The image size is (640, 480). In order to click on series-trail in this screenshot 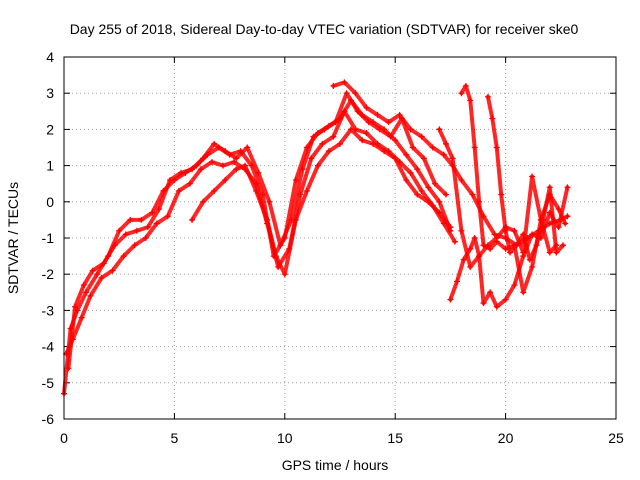, I will do `click(450, 164)`.